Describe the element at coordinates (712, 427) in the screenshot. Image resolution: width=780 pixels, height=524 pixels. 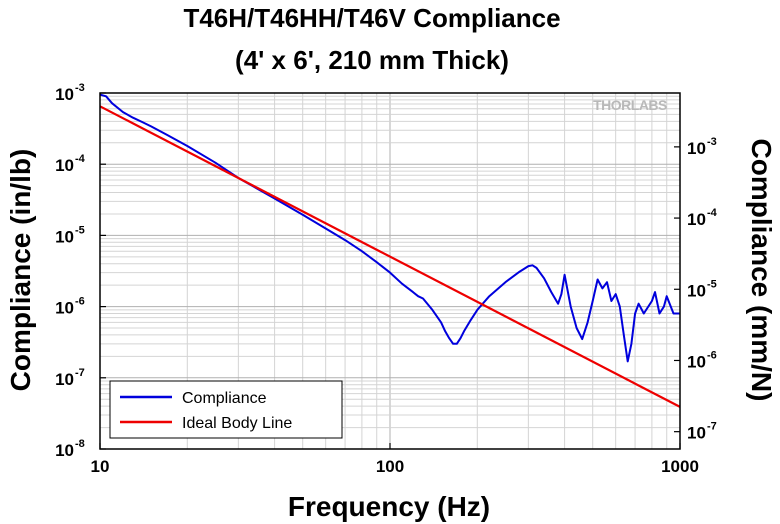
I see `y-right-tick-exponent: -7` at that location.